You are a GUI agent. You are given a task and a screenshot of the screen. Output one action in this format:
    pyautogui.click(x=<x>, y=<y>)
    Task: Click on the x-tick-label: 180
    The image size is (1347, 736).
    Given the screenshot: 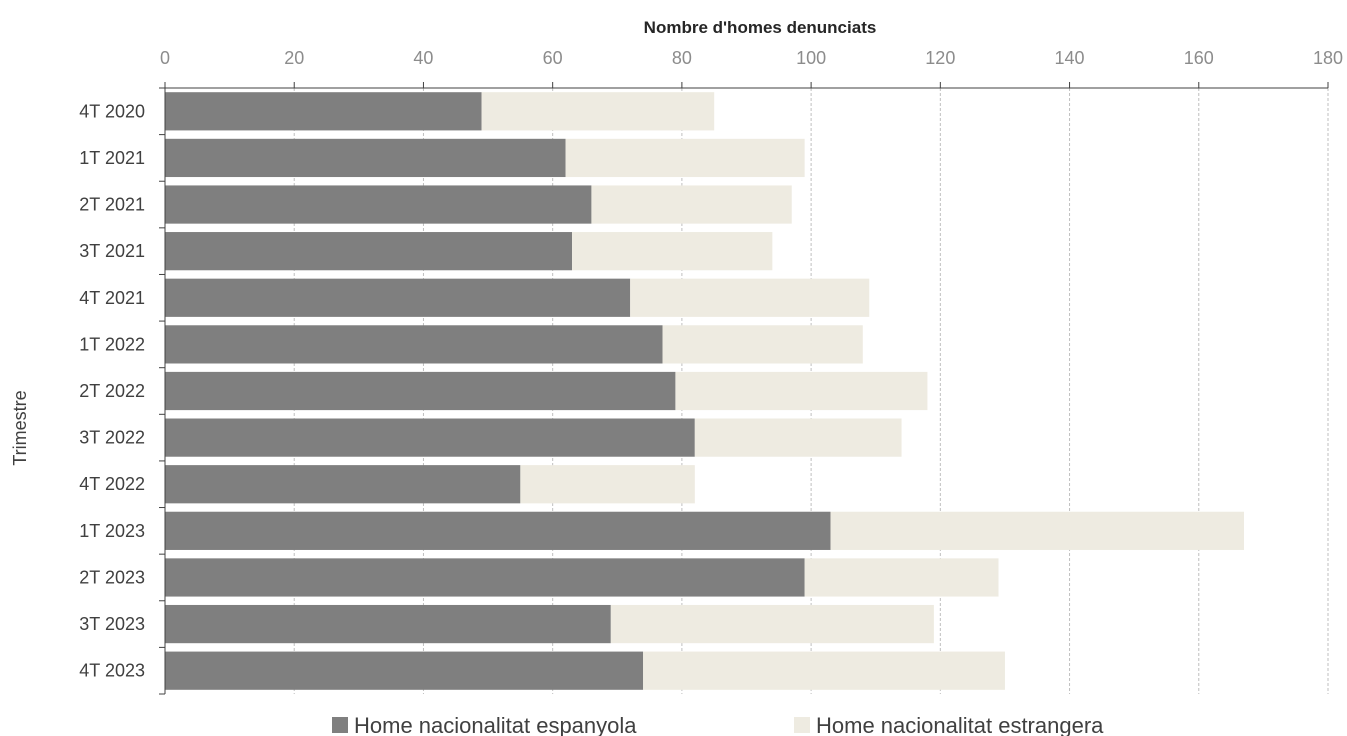 What is the action you would take?
    pyautogui.click(x=1328, y=58)
    